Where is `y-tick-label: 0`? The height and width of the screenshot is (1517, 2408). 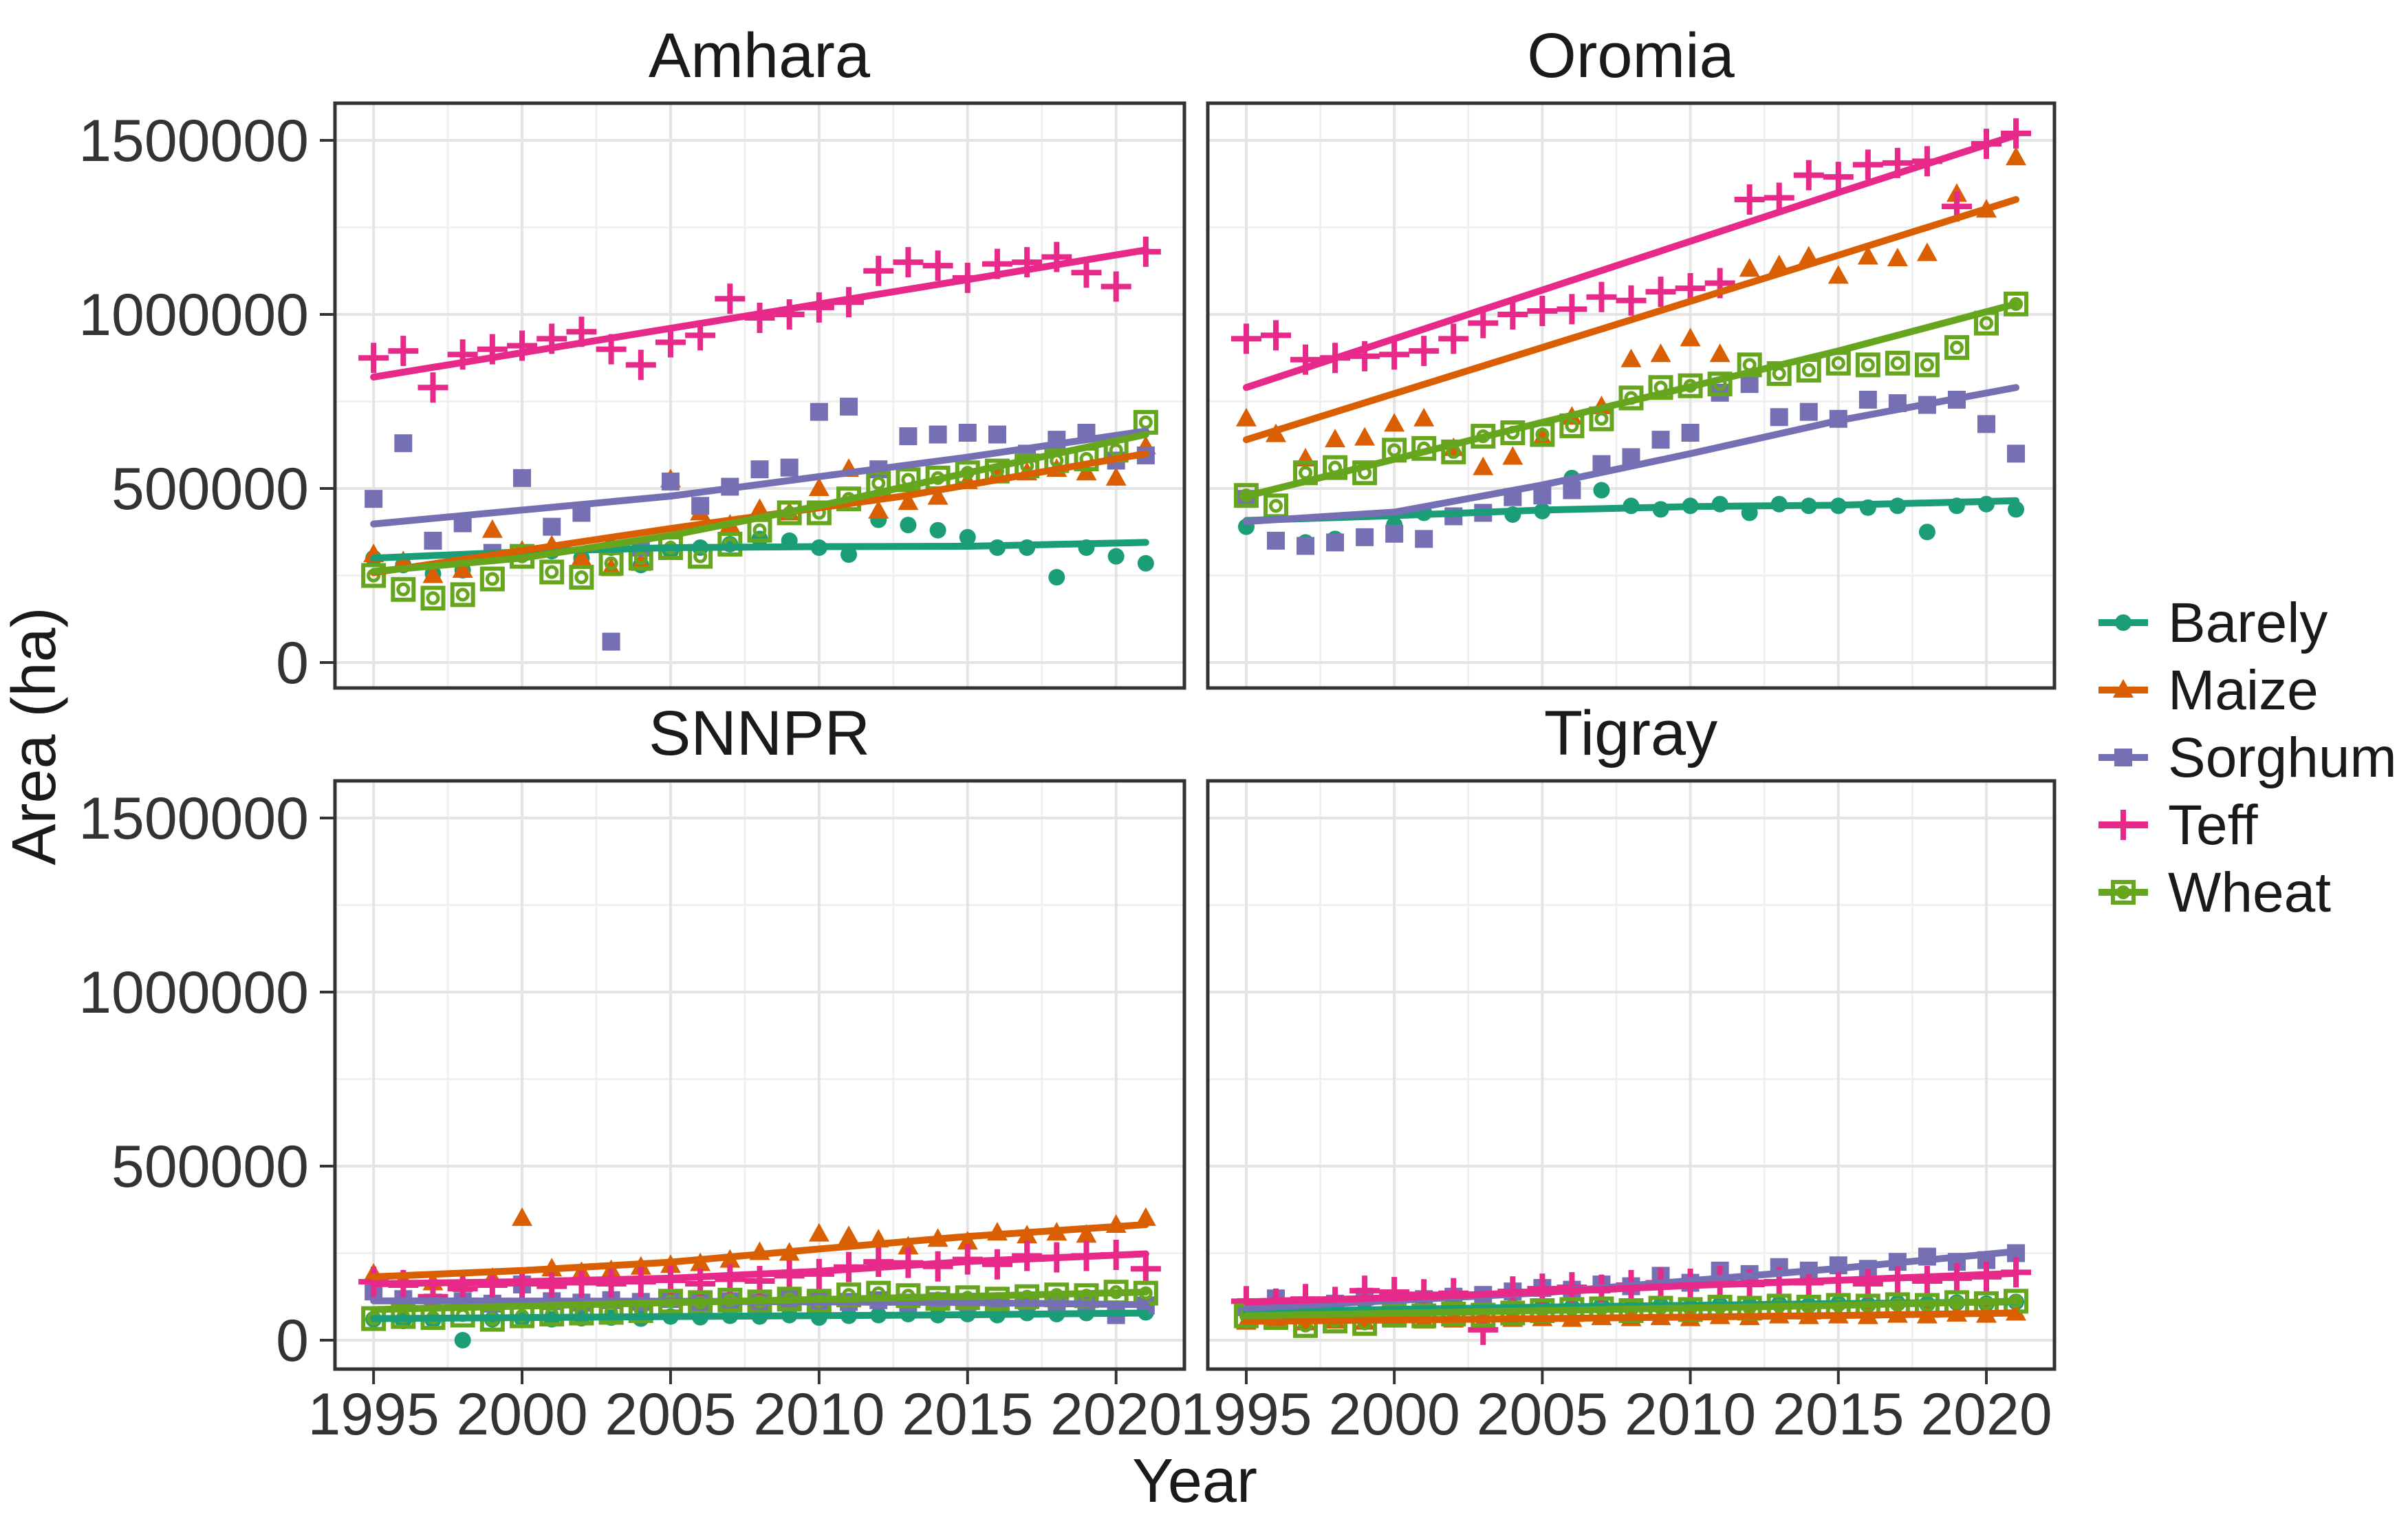 y-tick-label: 0 is located at coordinates (292, 1341).